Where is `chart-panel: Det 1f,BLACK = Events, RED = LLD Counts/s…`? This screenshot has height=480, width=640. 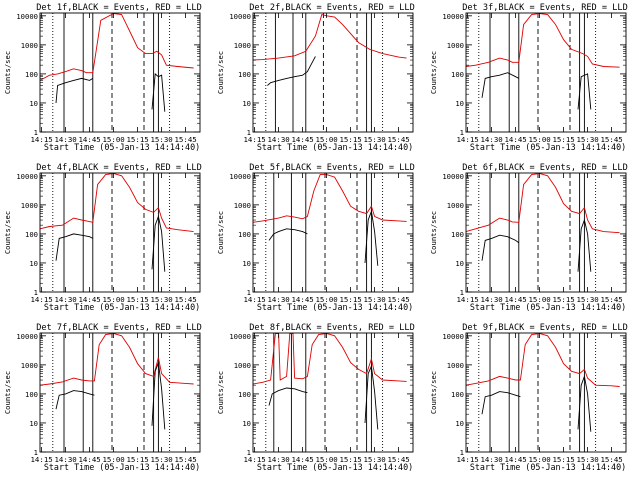 chart-panel: Det 1f,BLACK = Events, RED = LLD Counts/s… is located at coordinates (102, 77).